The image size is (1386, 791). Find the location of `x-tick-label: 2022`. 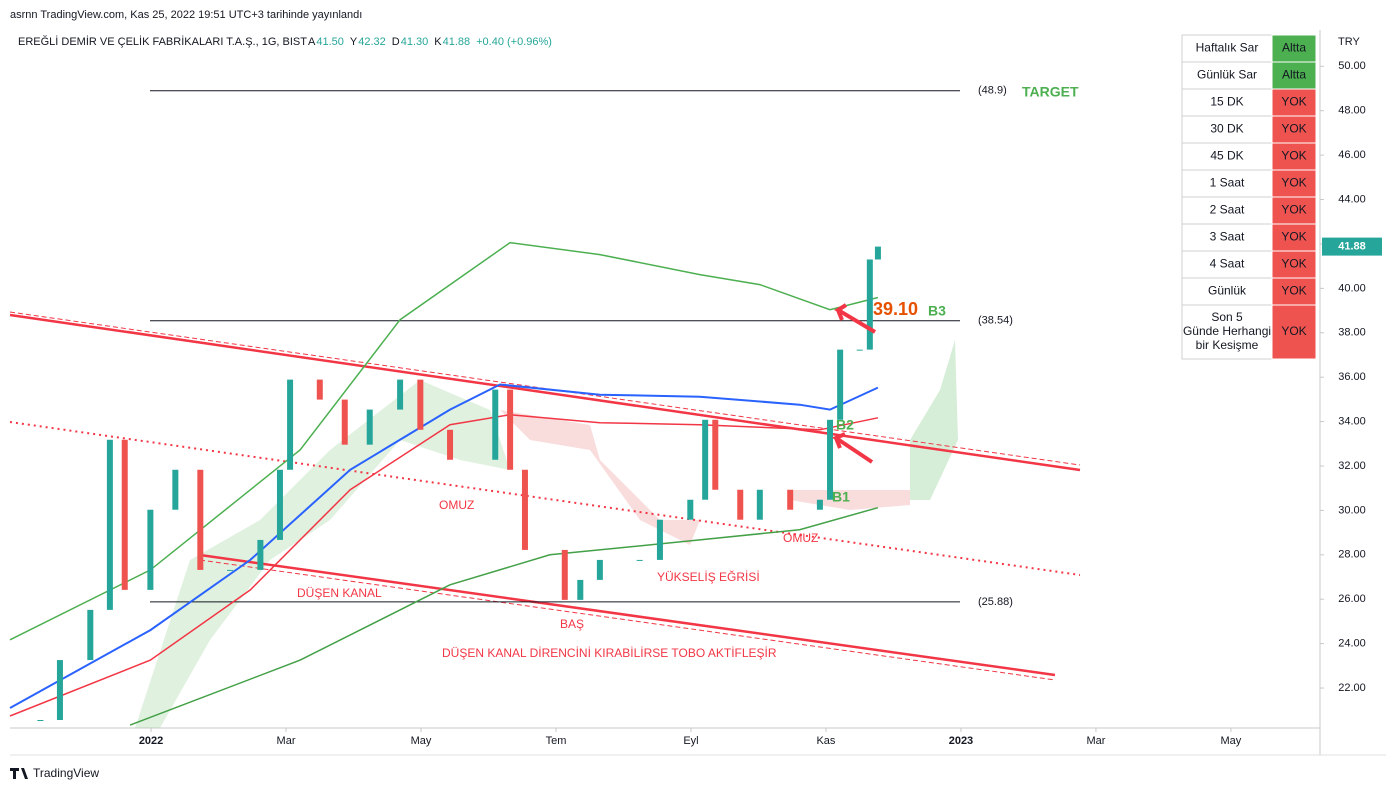

x-tick-label: 2022 is located at coordinates (151, 741).